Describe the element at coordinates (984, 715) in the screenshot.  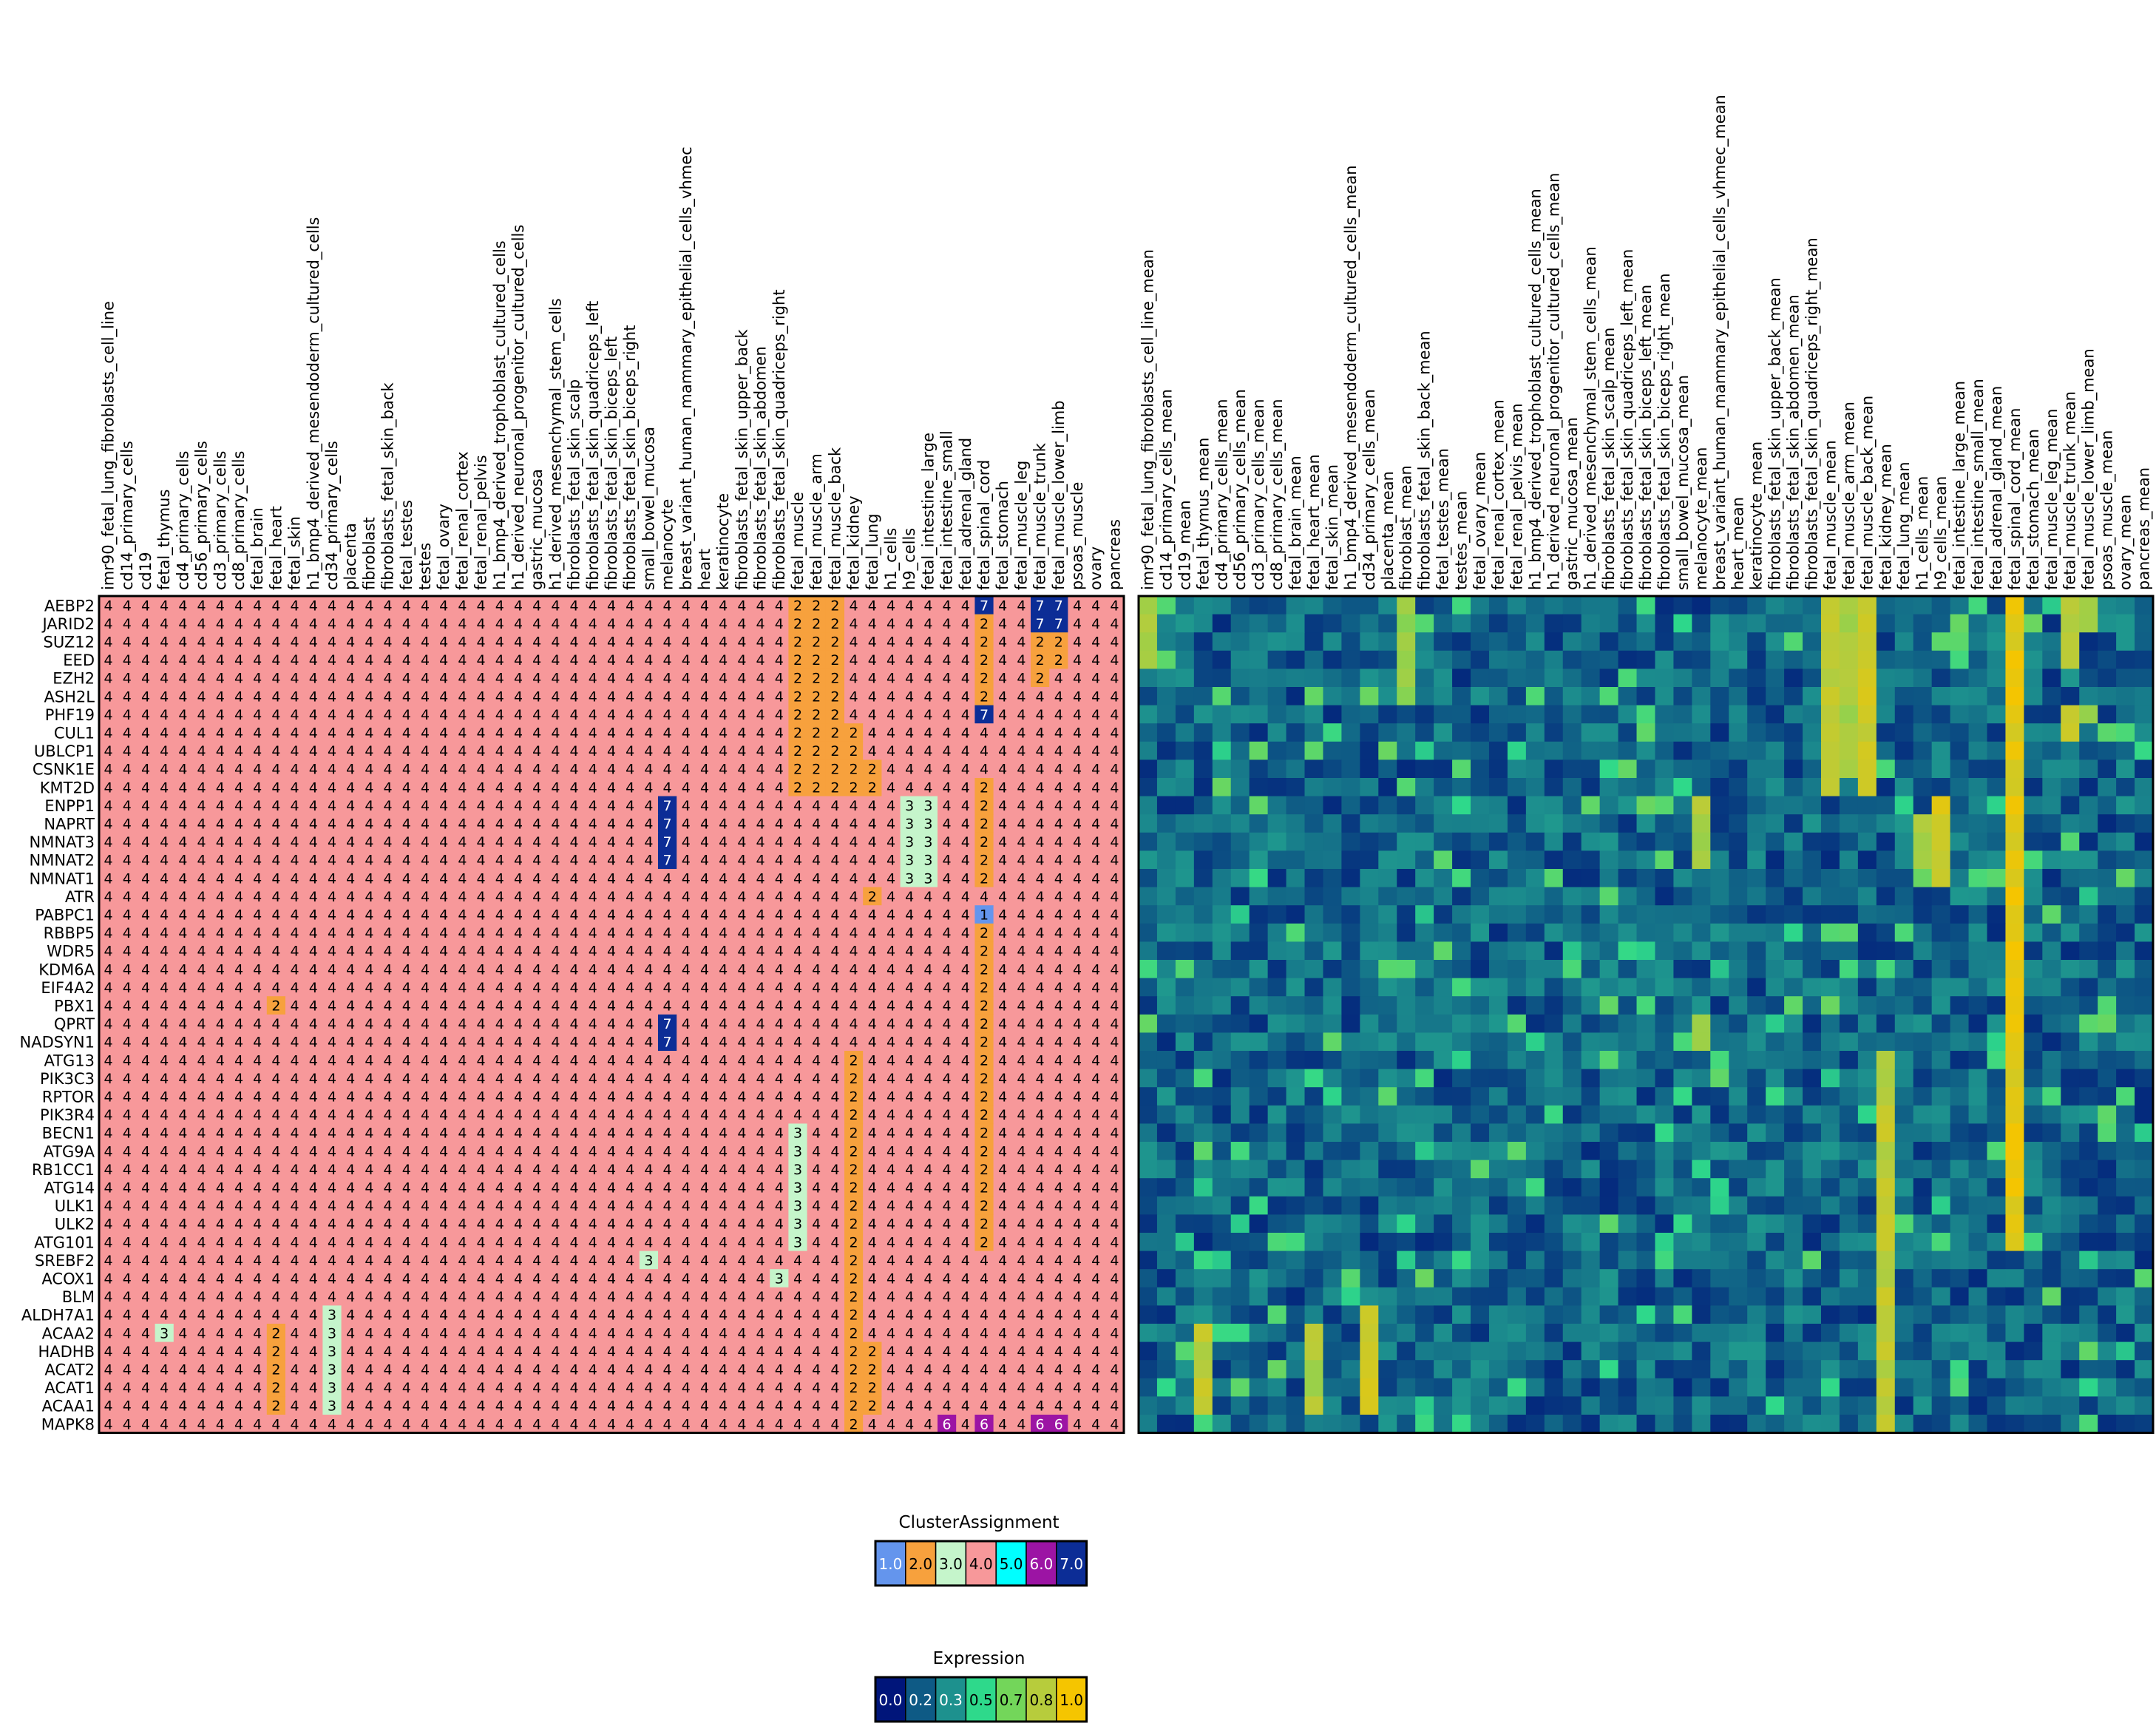
I see `cluster-cell-label: 7` at that location.